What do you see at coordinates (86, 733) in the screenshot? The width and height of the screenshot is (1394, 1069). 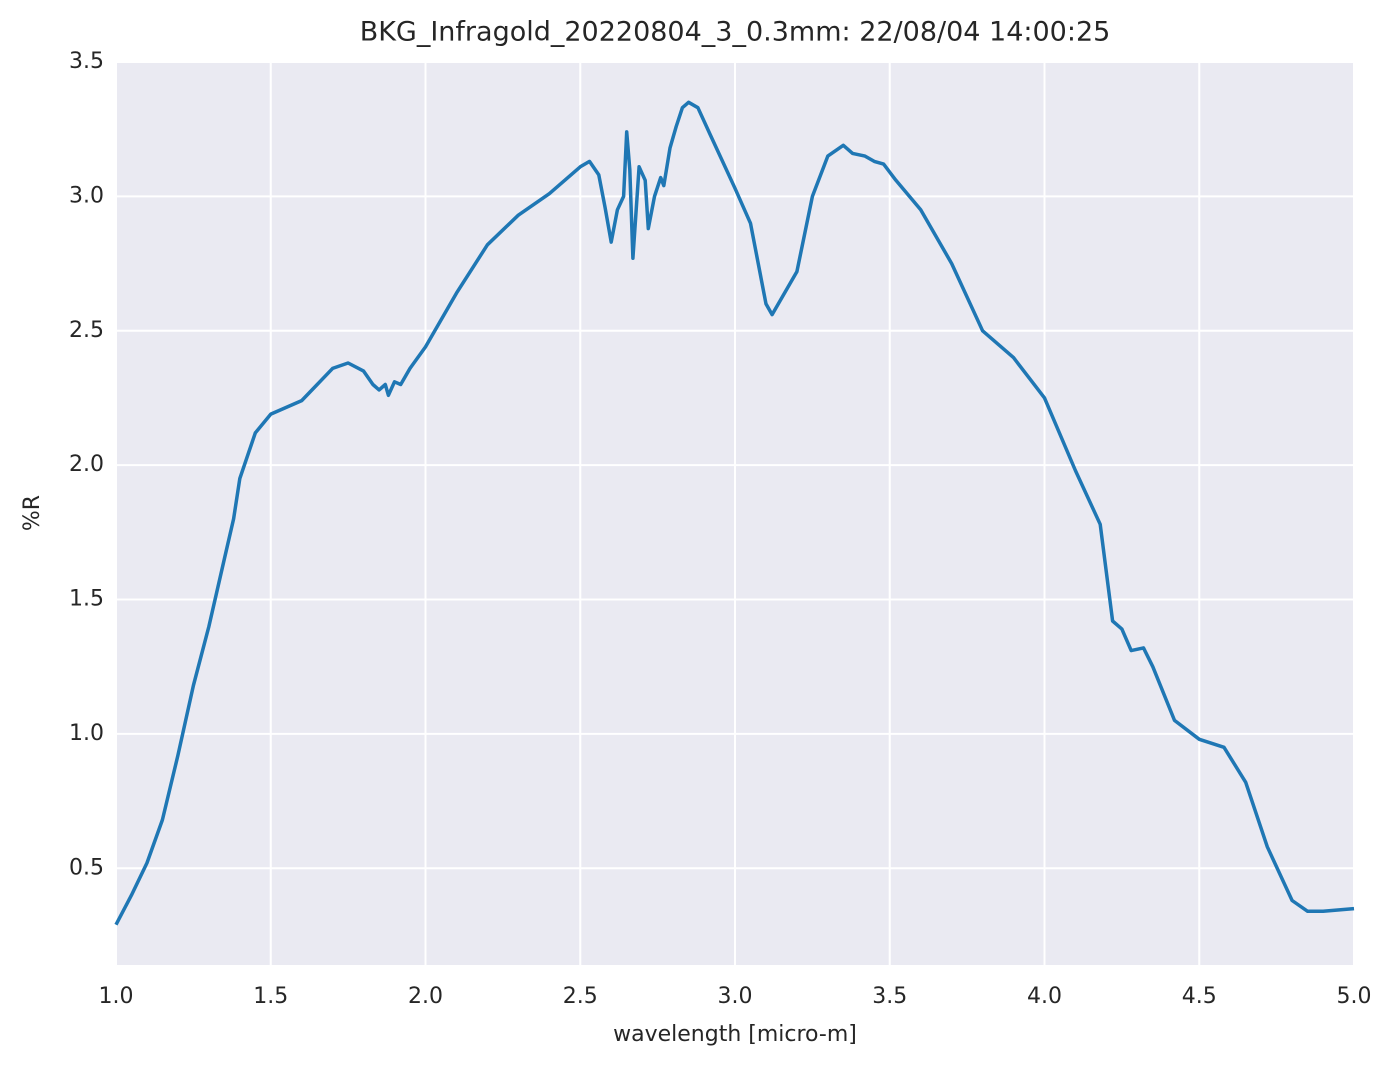 I see `y-tick-label: 1.0` at bounding box center [86, 733].